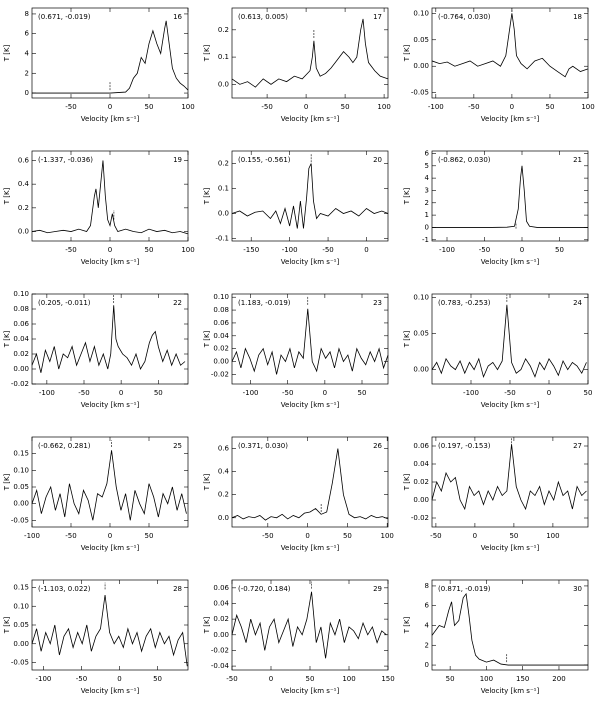 The width and height of the screenshot is (600, 716). Describe the element at coordinates (427, 178) in the screenshot. I see `y-tick-label: 4` at that location.